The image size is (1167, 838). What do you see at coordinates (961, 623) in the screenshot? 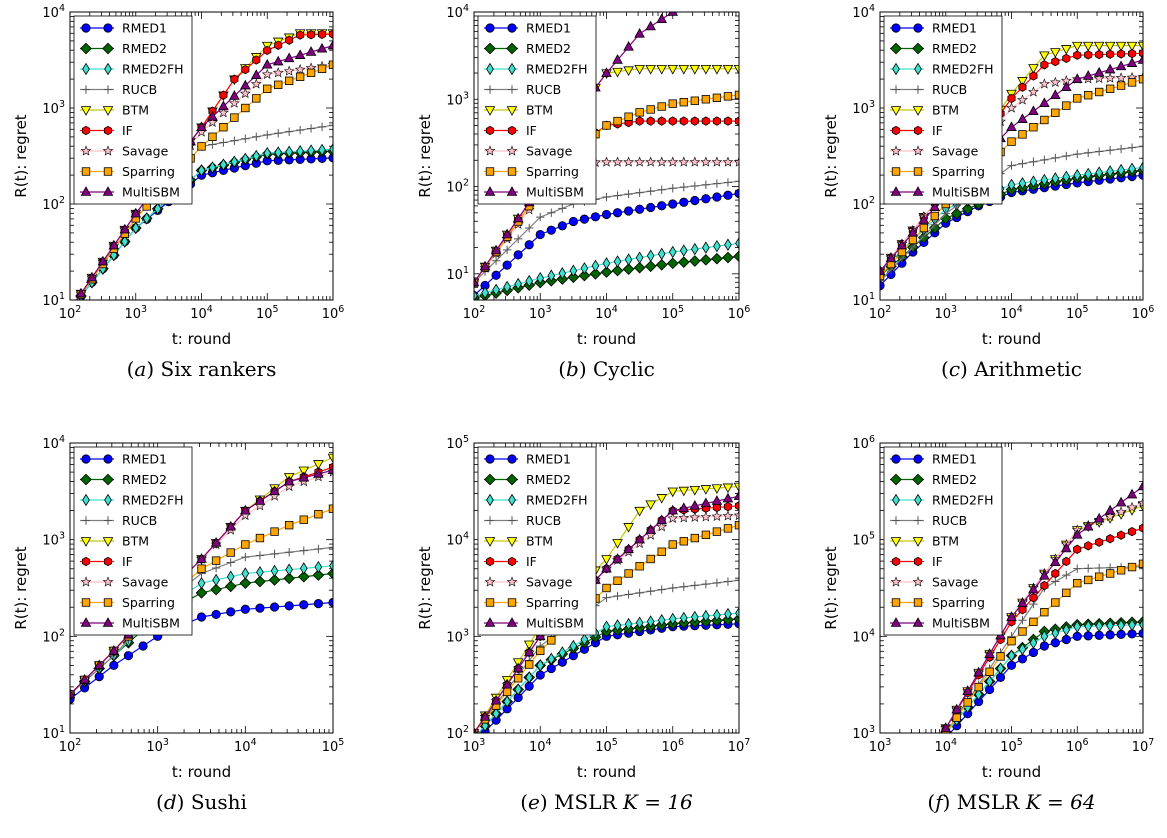
I see `legend-label: MultiSBM` at bounding box center [961, 623].